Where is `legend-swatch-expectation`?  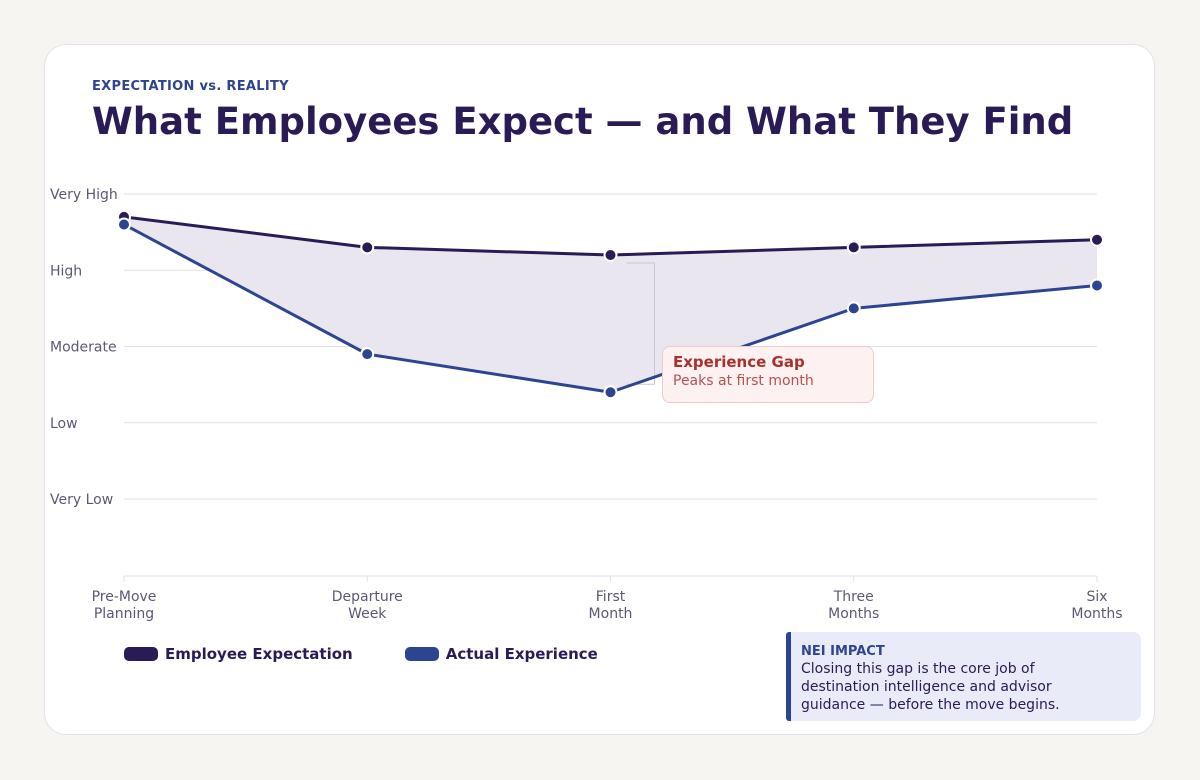 legend-swatch-expectation is located at coordinates (141, 654).